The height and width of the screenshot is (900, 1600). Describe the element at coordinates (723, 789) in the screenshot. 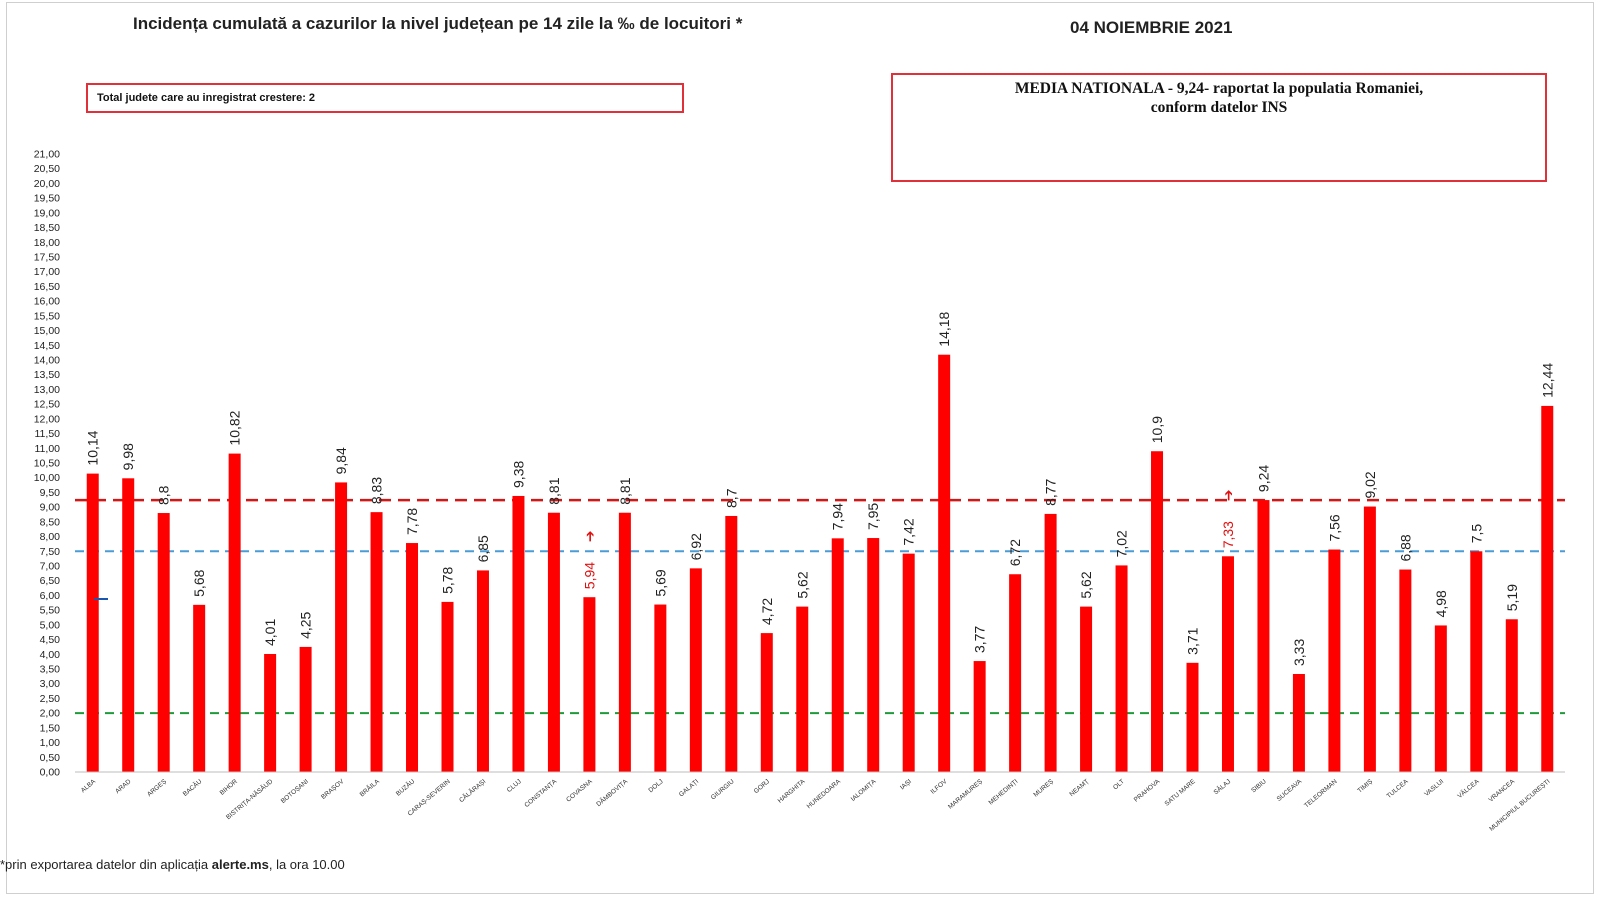

I see `x-tick-label: GIURGIU` at that location.